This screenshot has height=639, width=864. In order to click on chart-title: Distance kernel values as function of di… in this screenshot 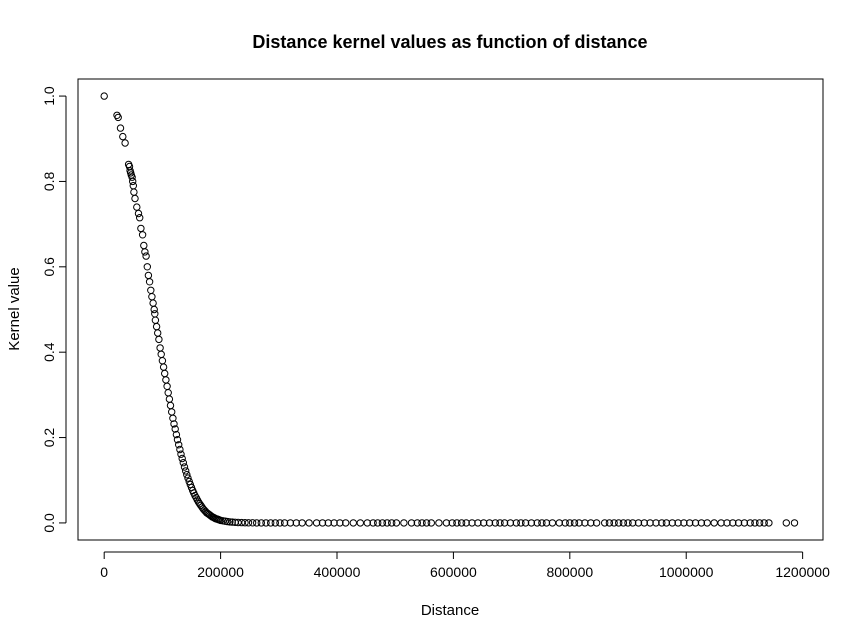, I will do `click(449, 42)`.